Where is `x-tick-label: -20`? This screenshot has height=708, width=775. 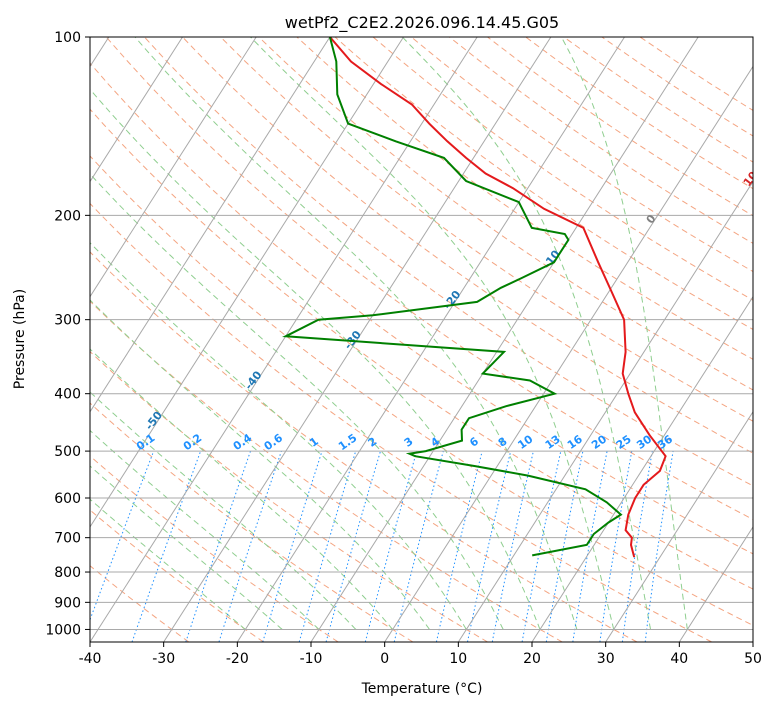
x-tick-label: -20 is located at coordinates (237, 659).